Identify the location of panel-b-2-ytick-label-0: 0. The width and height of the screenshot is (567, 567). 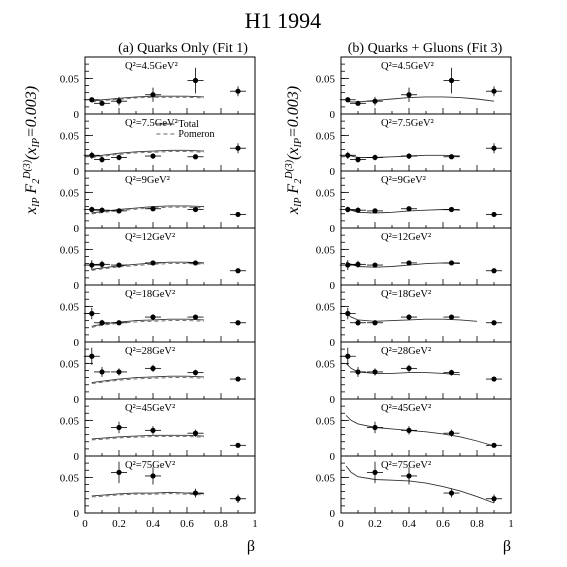
(333, 229).